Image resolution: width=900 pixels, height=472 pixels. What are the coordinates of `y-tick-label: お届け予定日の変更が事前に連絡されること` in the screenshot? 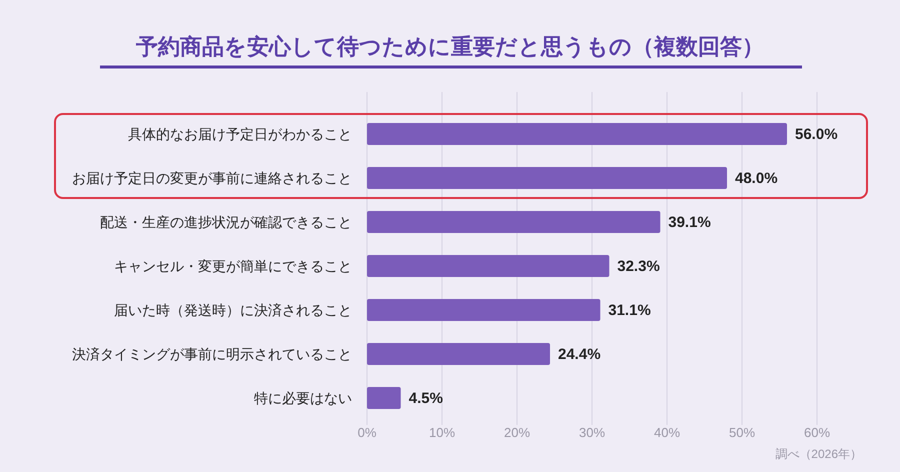 It's located at (212, 178).